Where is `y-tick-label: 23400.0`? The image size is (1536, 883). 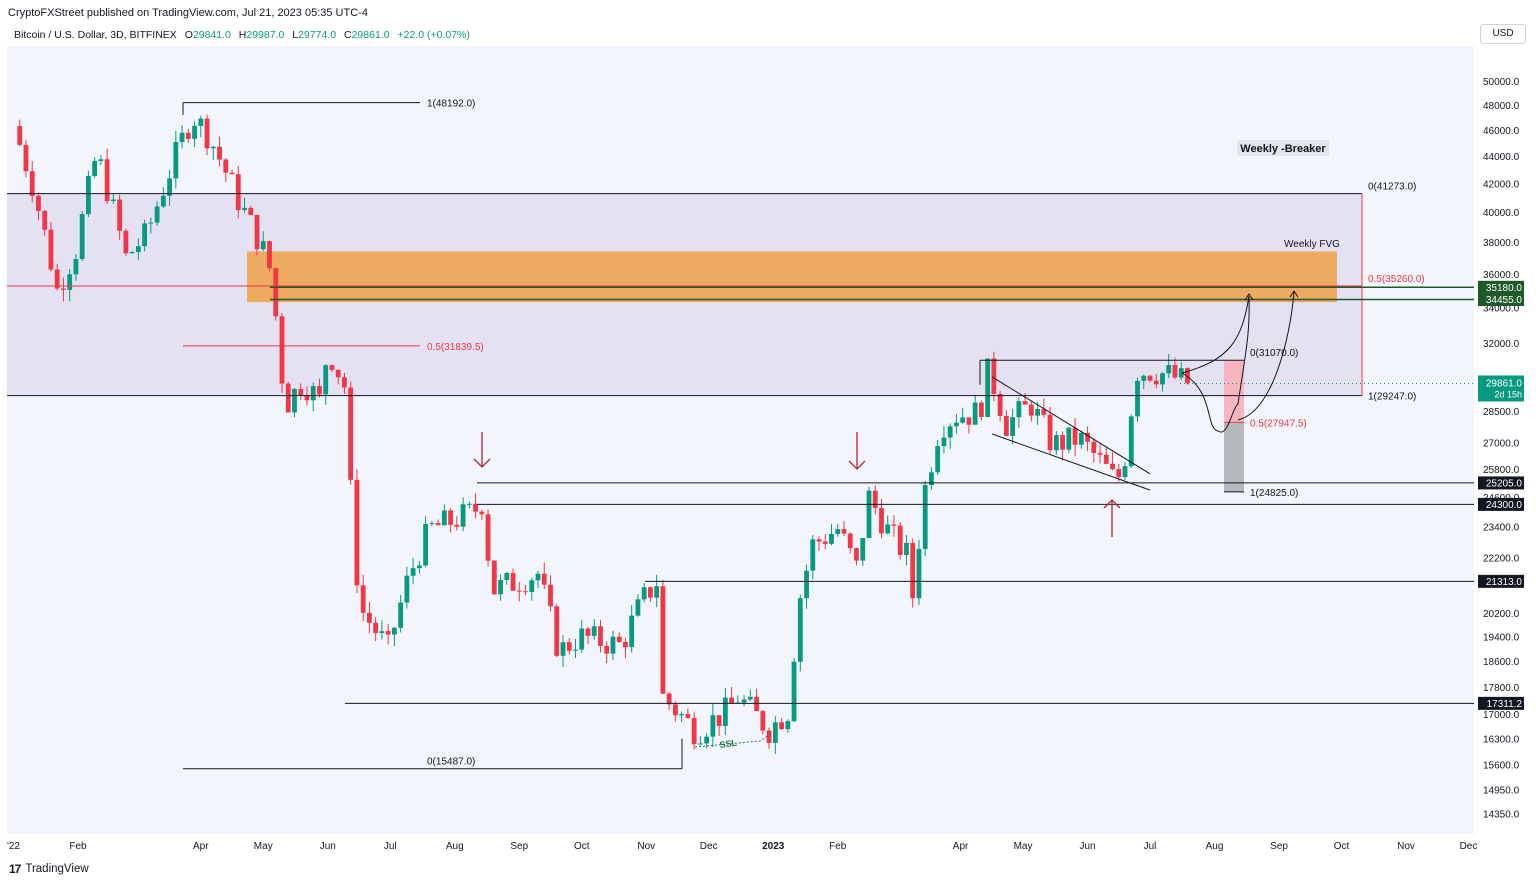
y-tick-label: 23400.0 is located at coordinates (1501, 528).